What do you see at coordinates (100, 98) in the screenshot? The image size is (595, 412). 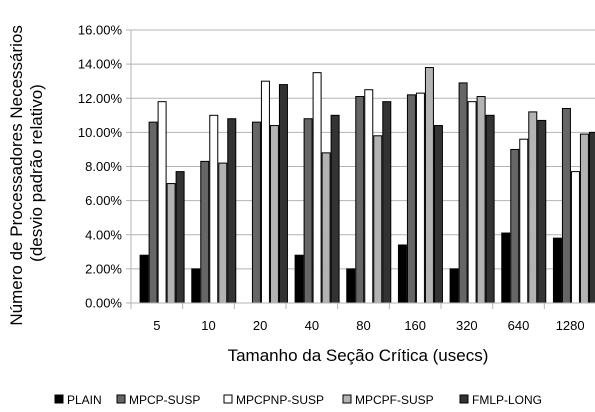 I see `y-tick-label: 12.00%` at bounding box center [100, 98].